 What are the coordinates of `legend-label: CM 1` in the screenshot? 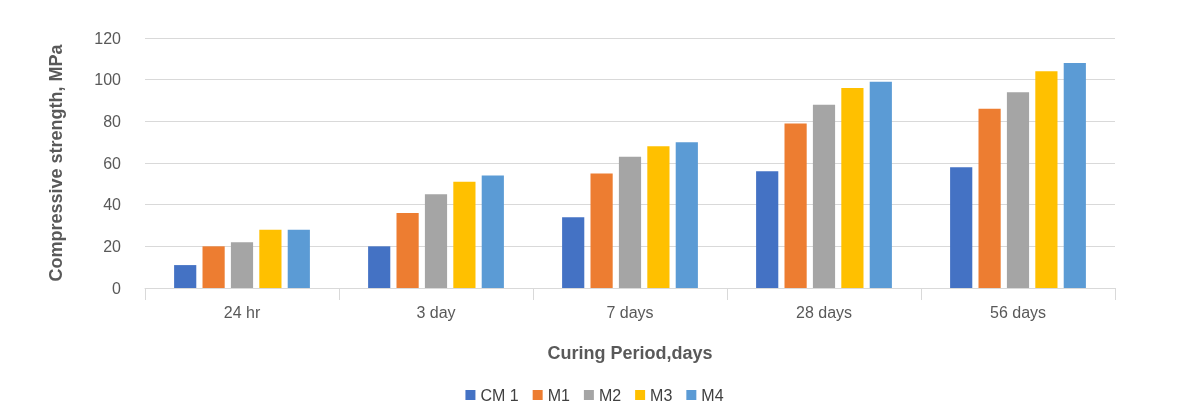 It's located at (499, 395).